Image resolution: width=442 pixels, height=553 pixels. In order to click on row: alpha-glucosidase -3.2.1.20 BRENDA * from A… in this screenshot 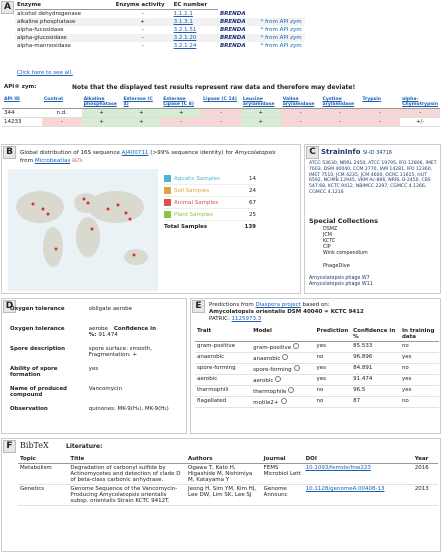, I will do `click(160, 38)`.